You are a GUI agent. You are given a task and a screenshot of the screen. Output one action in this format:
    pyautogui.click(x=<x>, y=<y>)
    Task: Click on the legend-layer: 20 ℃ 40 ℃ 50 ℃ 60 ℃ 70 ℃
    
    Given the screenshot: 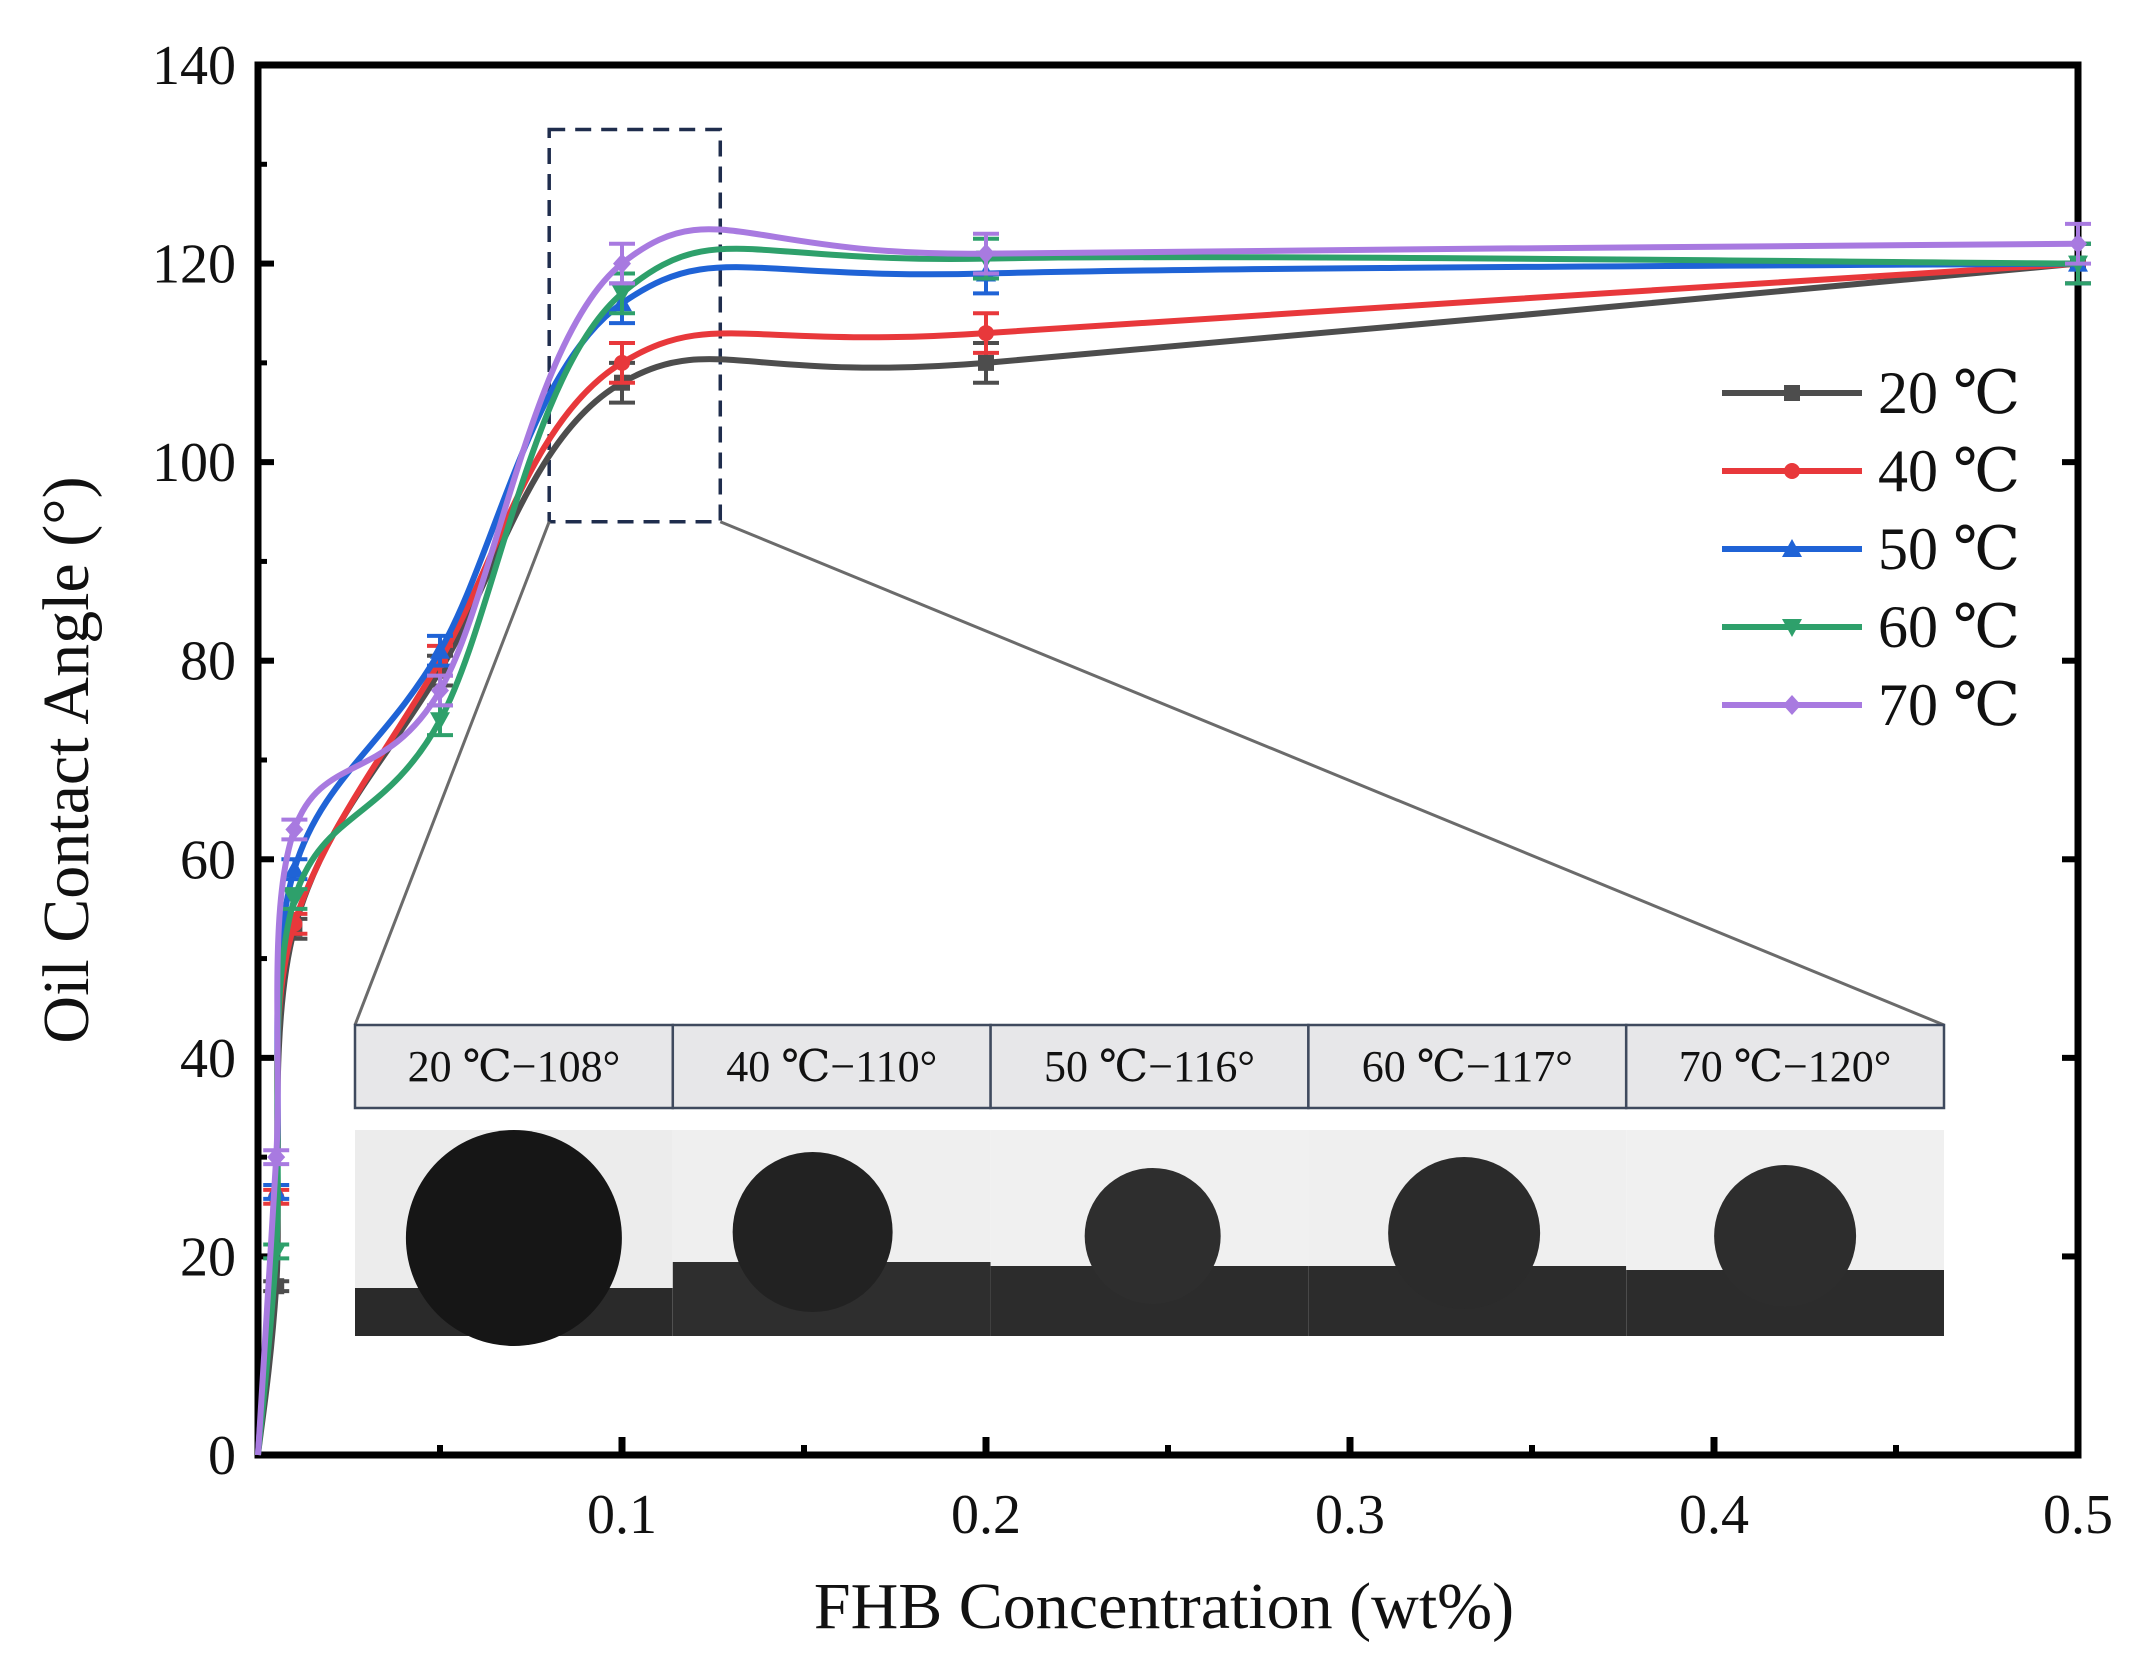 What is the action you would take?
    pyautogui.click(x=1871, y=549)
    